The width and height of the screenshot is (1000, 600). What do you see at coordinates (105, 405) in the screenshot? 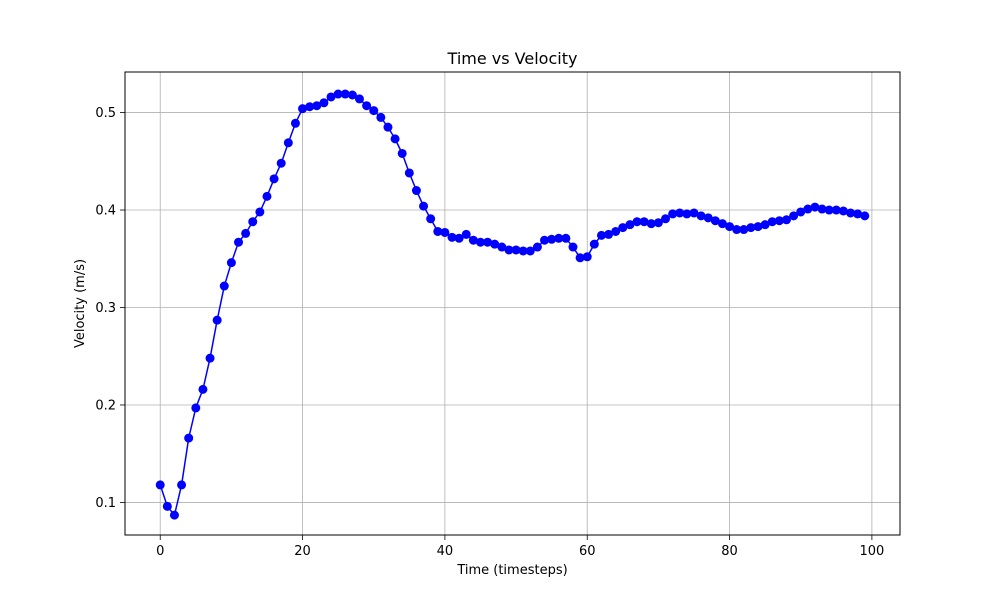
I see `y-tick-label: 0.2` at bounding box center [105, 405].